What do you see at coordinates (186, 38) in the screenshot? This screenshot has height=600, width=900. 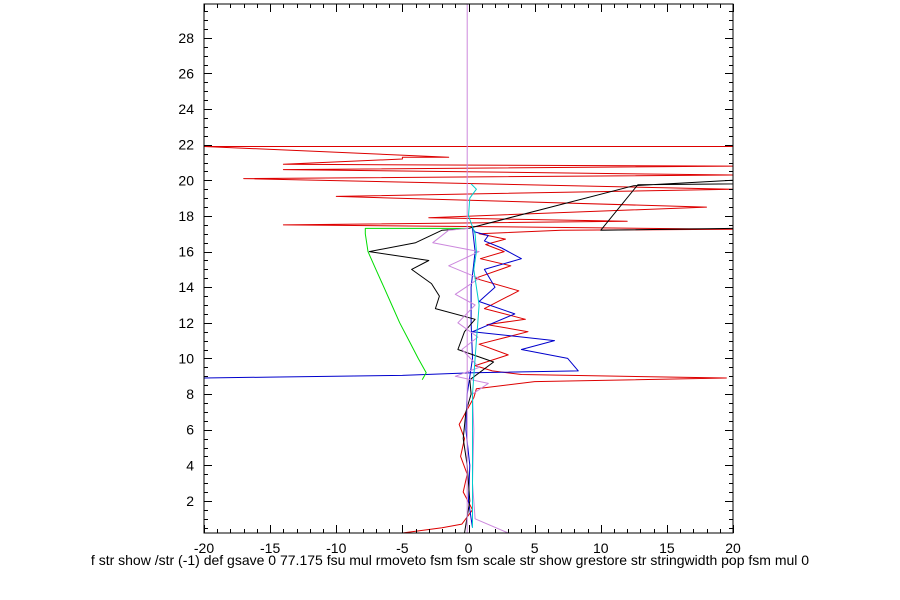 I see `y-tick-label: 28` at bounding box center [186, 38].